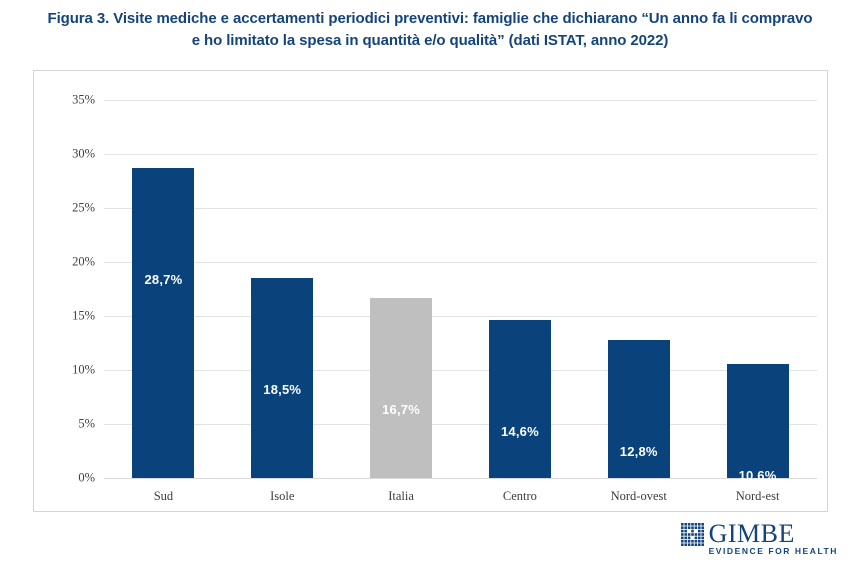 This screenshot has height=569, width=860. I want to click on gimbe-tagline: EVIDENCE FOR HEALTH, so click(773, 551).